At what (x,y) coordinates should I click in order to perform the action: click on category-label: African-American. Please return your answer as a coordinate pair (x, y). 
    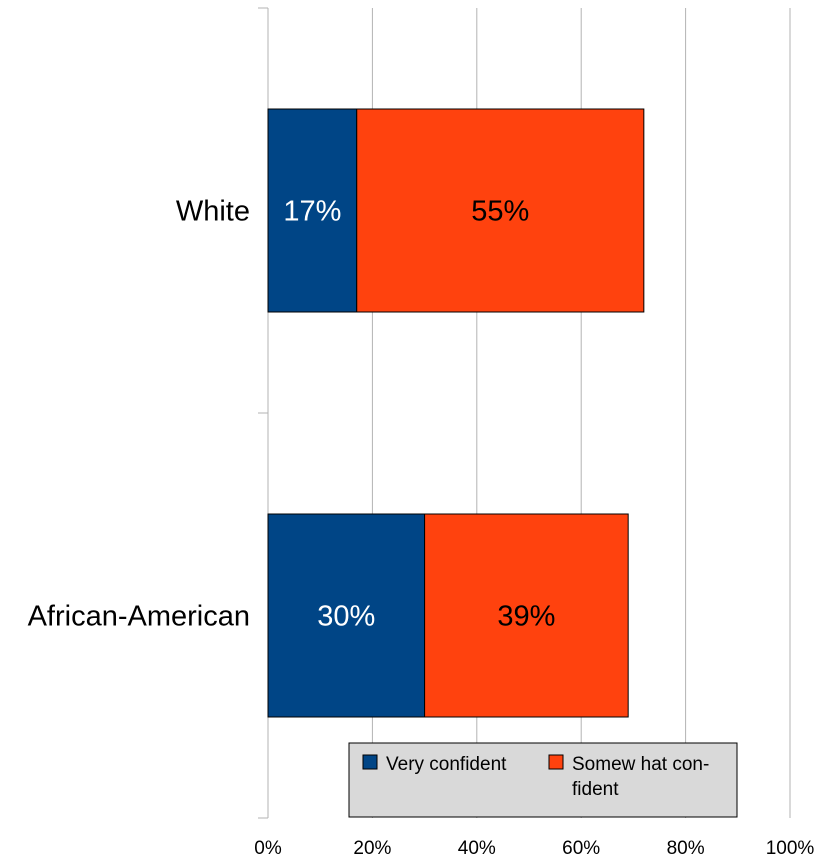
    Looking at the image, I should click on (139, 617).